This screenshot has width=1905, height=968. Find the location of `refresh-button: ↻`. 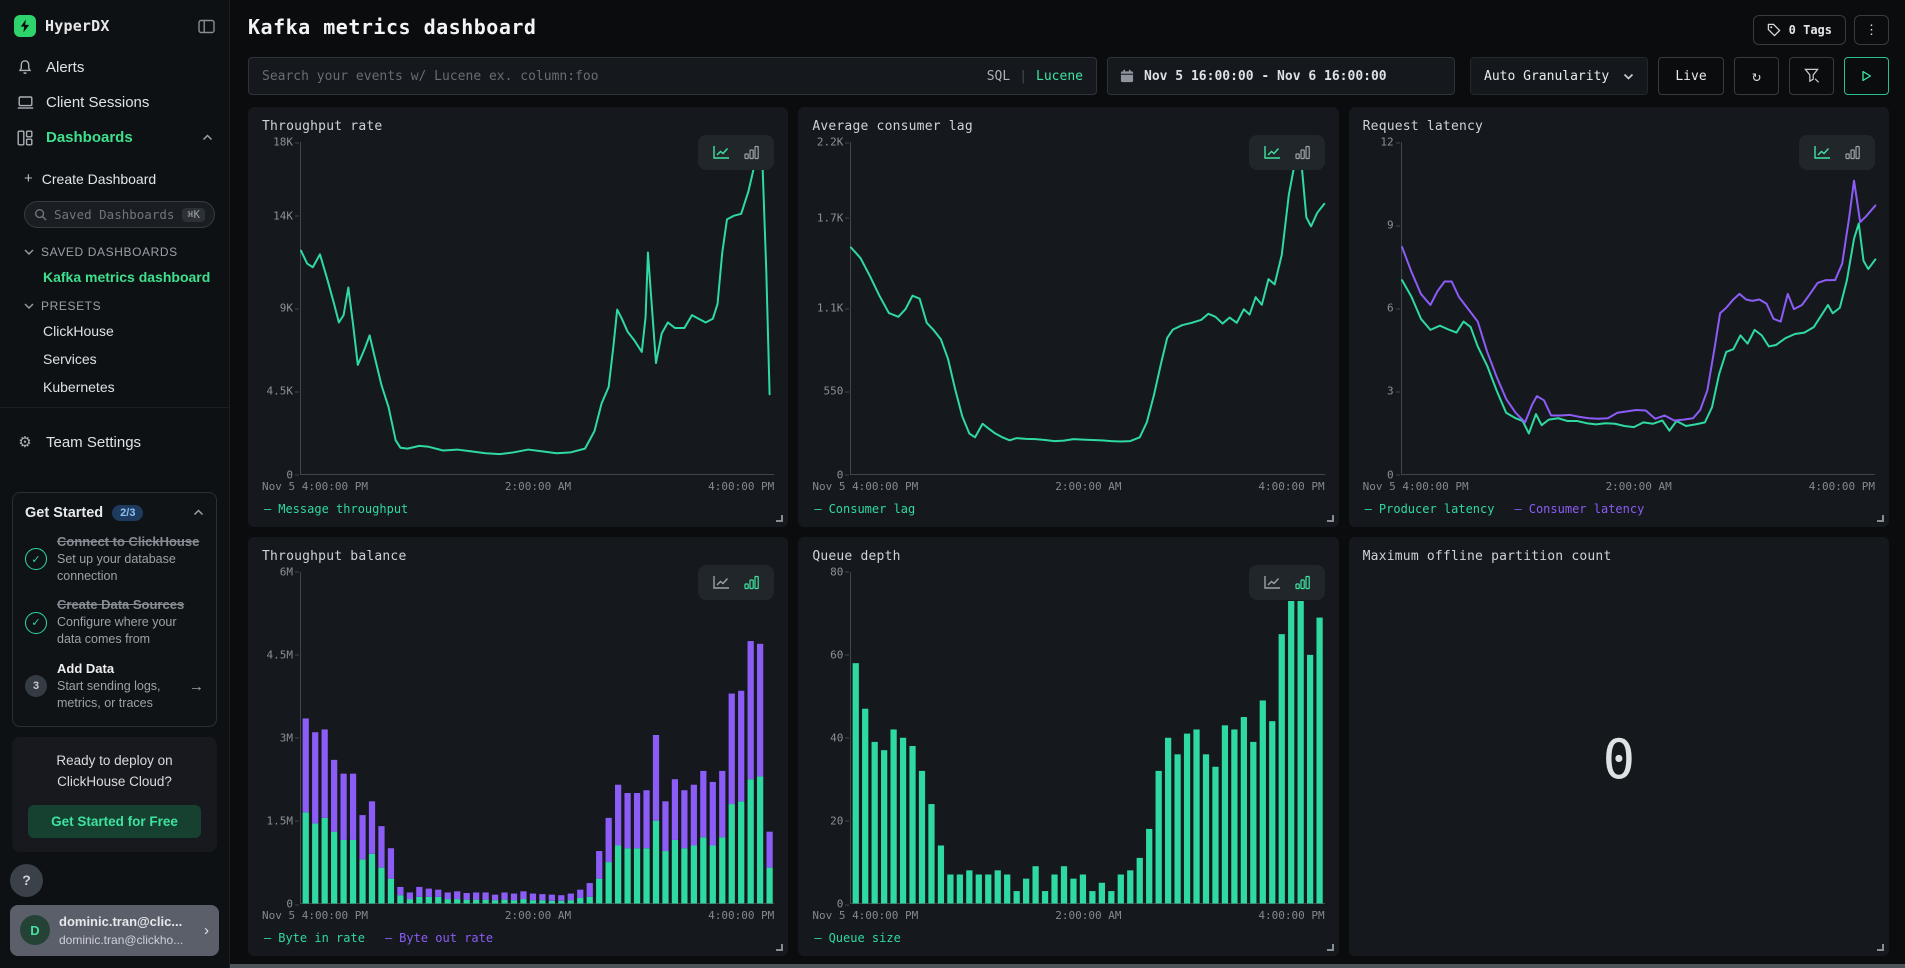

refresh-button: ↻ is located at coordinates (1756, 76).